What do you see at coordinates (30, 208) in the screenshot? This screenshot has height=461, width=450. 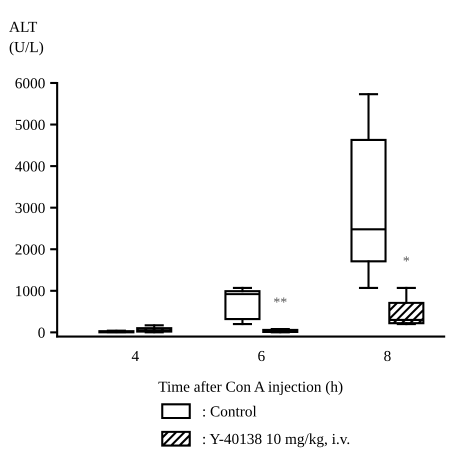 I see `y-tick-label: 3000` at bounding box center [30, 208].